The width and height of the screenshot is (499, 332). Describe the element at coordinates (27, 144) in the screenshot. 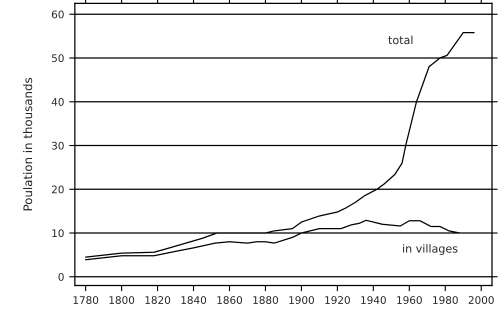

I see `y-axis-title: Poulation in thousands` at that location.